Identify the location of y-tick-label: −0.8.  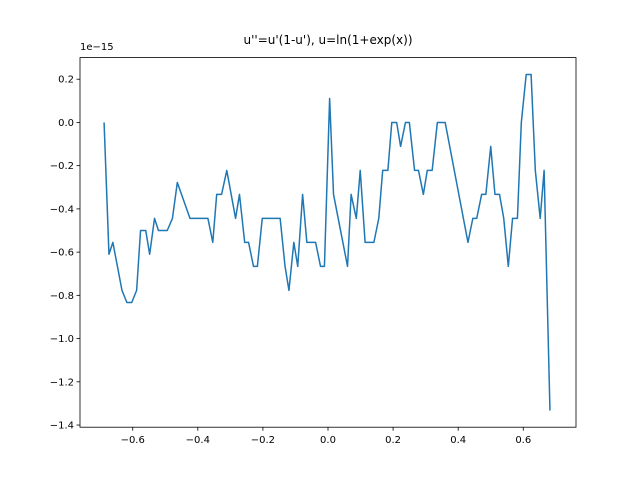
(62, 296).